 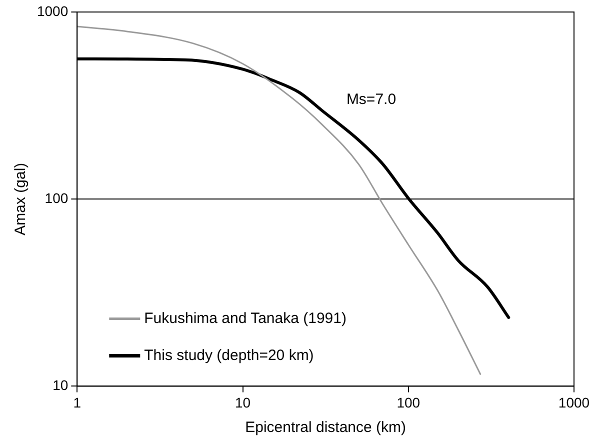 What do you see at coordinates (245, 318) in the screenshot?
I see `legend-label: Fukushima and Tanaka (1991)` at bounding box center [245, 318].